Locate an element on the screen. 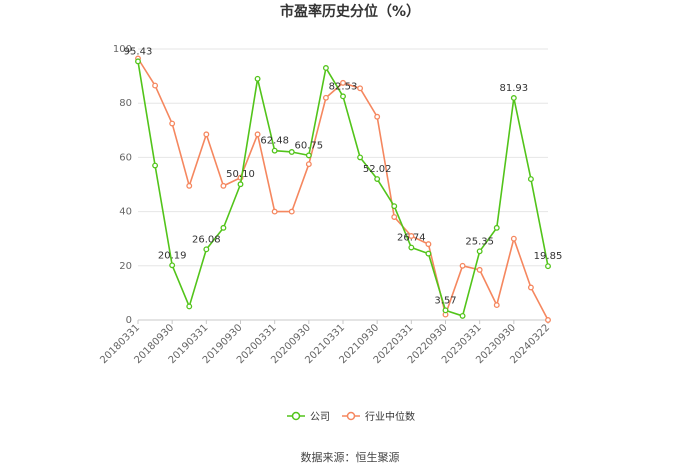  data-label: 82.53 is located at coordinates (343, 86).